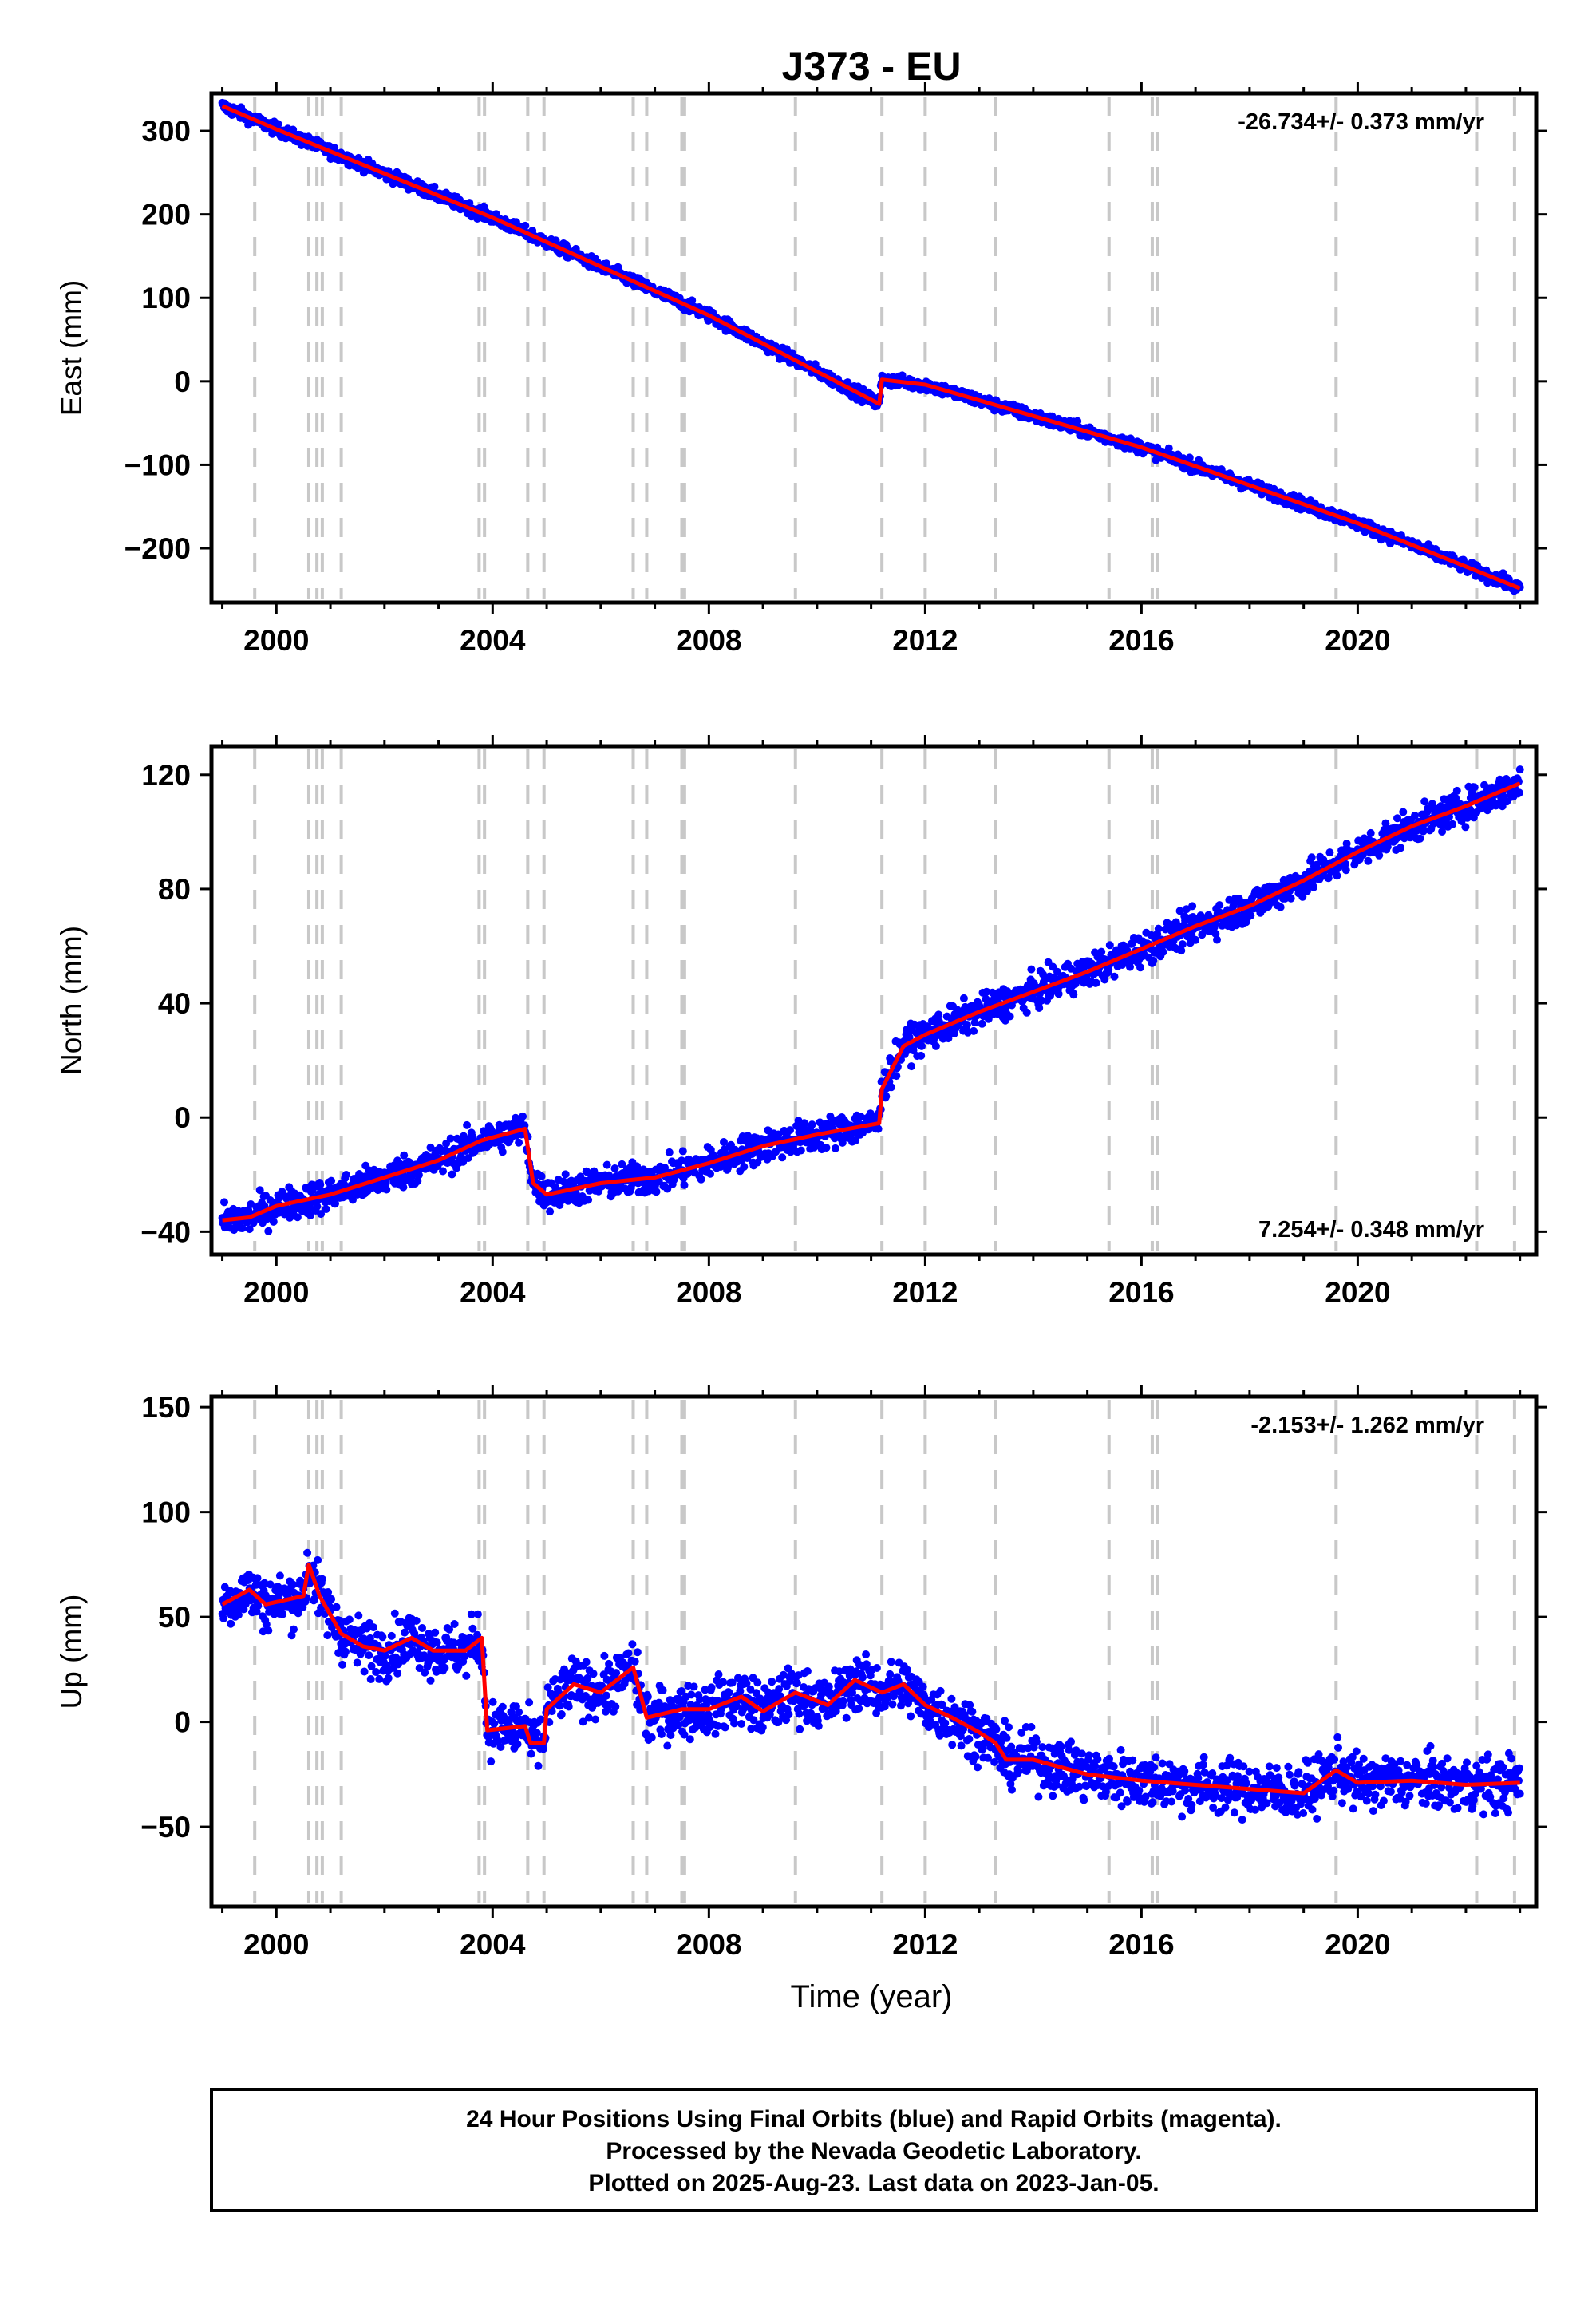  I want to click on y-tick-label: 80, so click(174, 889).